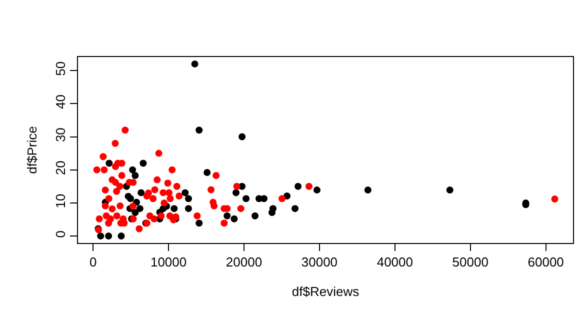 The height and width of the screenshot is (330, 588). Describe the element at coordinates (32, 150) in the screenshot. I see `y-axis-title: df$Price` at that location.